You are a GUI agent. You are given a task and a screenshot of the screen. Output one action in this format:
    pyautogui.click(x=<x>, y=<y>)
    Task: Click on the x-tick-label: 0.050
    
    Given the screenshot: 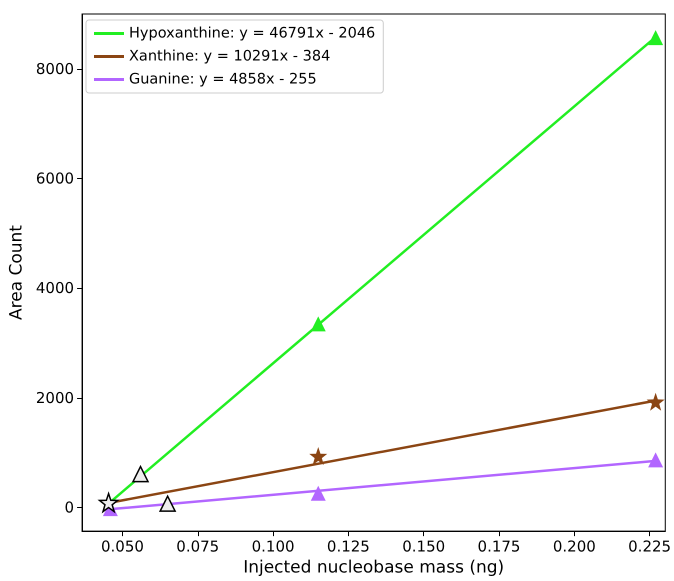 What is the action you would take?
    pyautogui.click(x=122, y=547)
    